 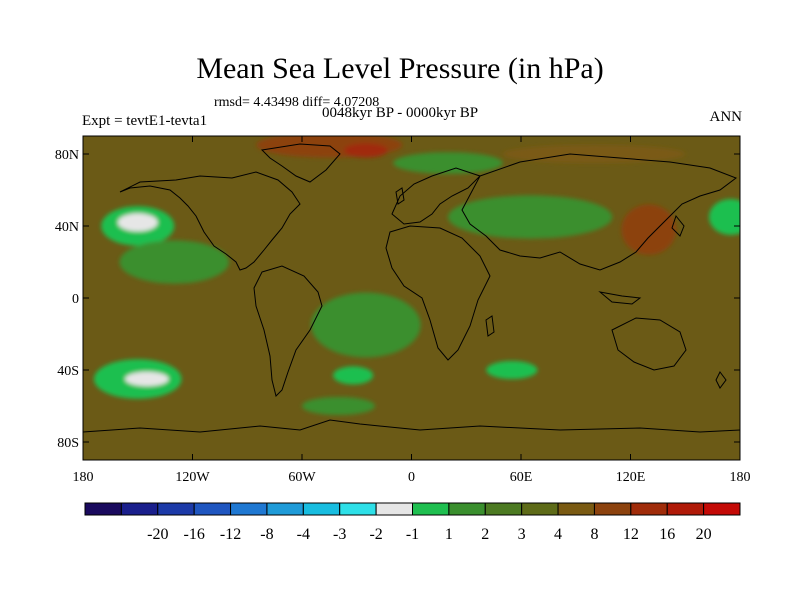 What do you see at coordinates (400, 196) in the screenshot?
I see `coastline-uk` at bounding box center [400, 196].